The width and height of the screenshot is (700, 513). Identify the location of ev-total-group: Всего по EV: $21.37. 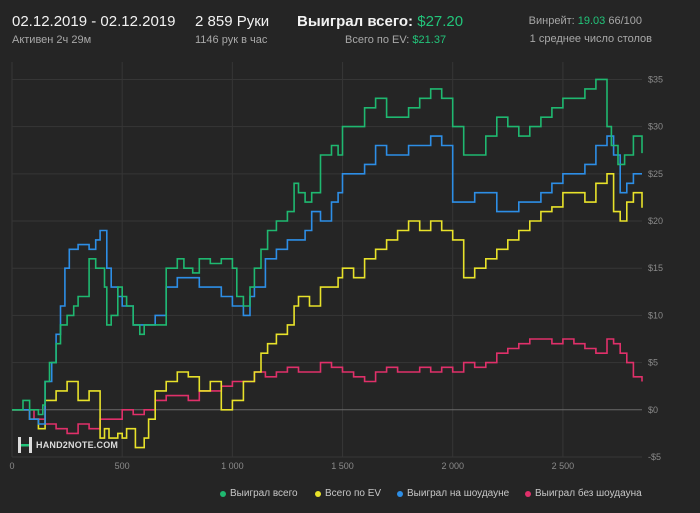
(395, 40).